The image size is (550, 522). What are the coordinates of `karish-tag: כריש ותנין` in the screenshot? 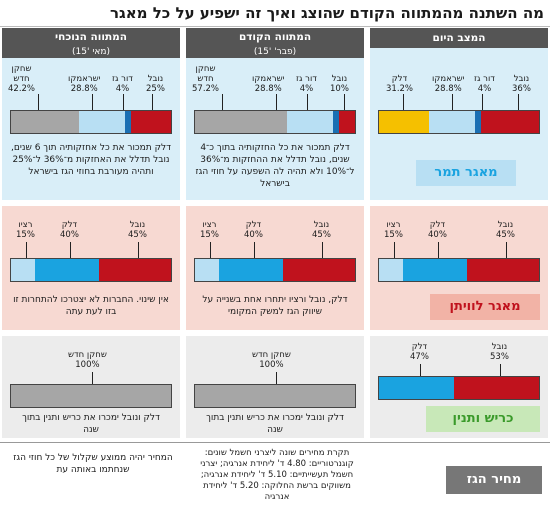 It's located at (483, 419).